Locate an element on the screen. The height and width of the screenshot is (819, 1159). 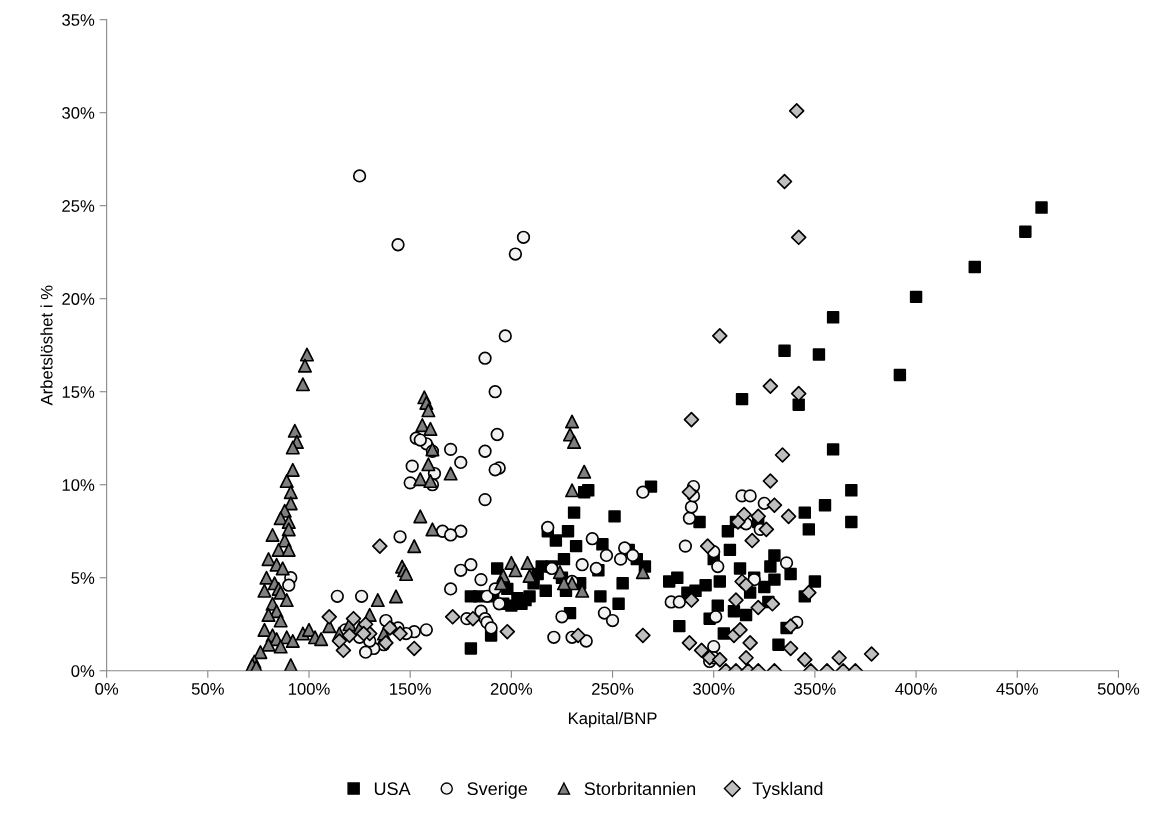
y-tick-label: 25% is located at coordinates (78, 206).